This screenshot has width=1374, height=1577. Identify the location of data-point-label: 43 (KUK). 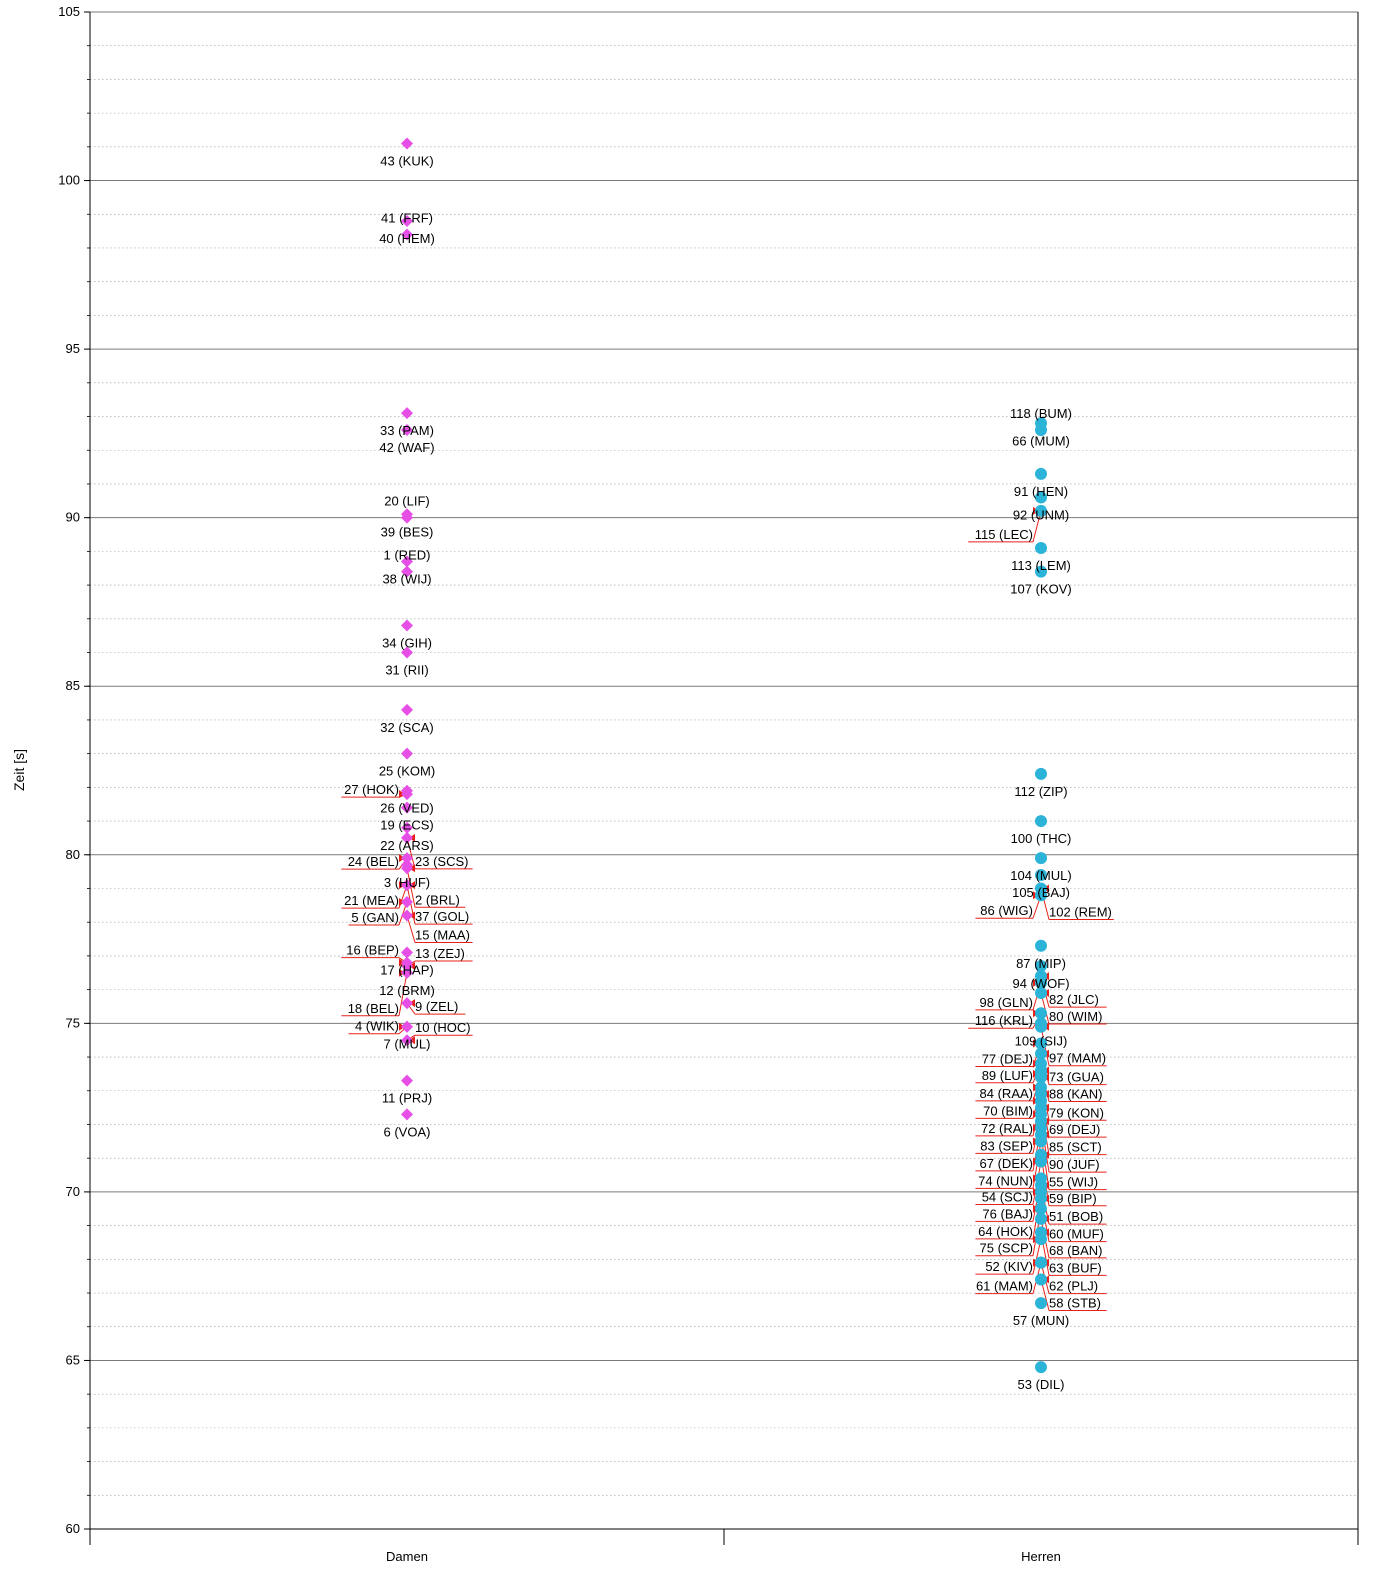
(406, 160).